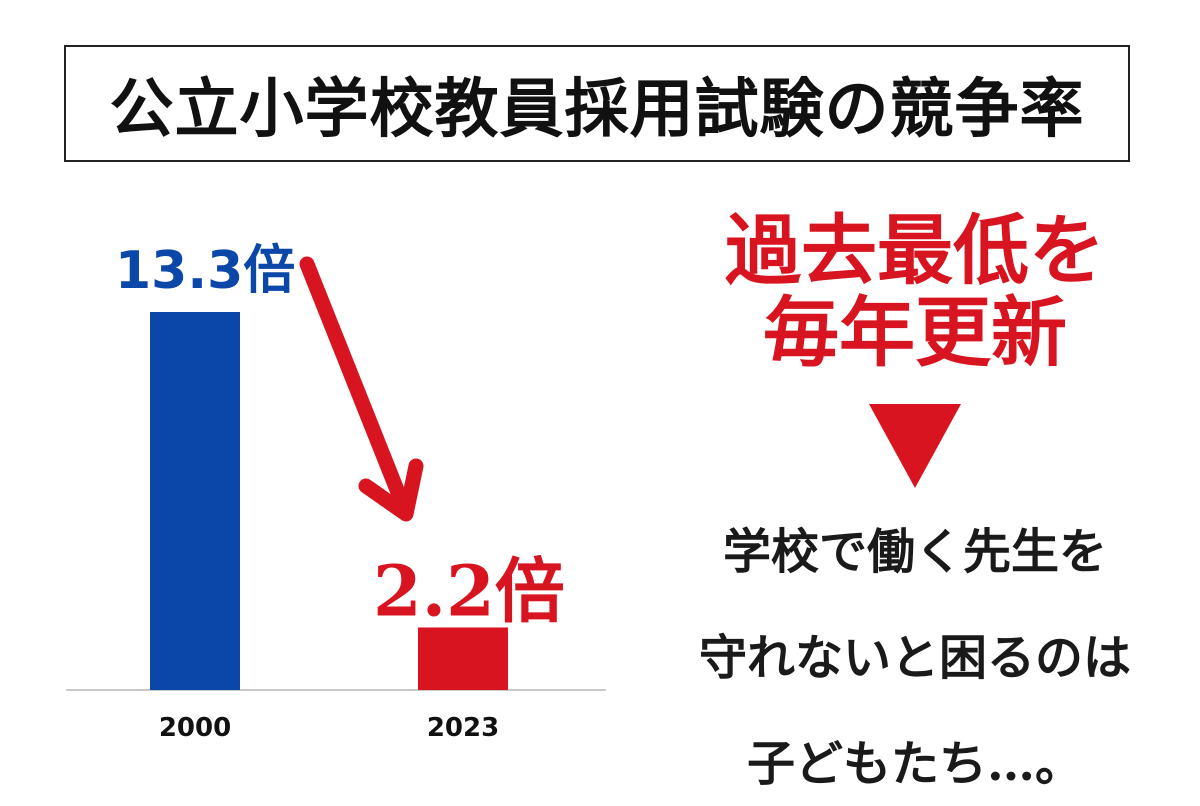 The width and height of the screenshot is (1200, 806). What do you see at coordinates (915, 250) in the screenshot?
I see `headline-line-1: 過去最低を` at bounding box center [915, 250].